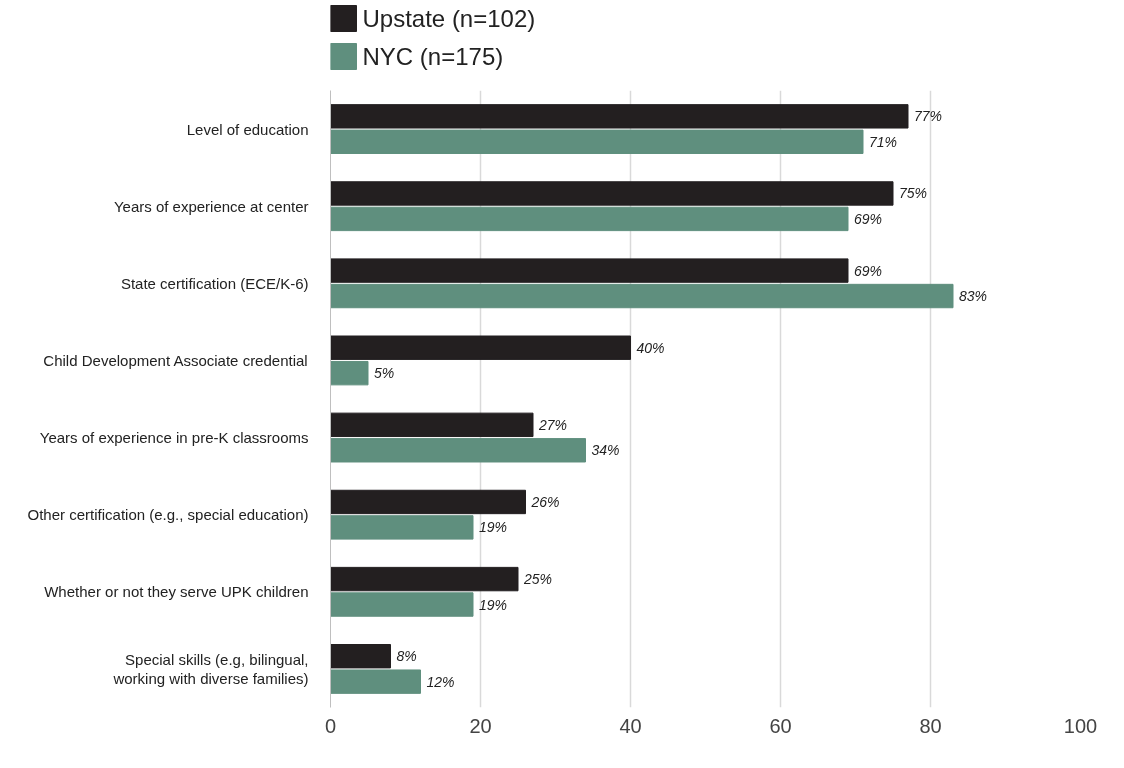  I want to click on data-label: 8%, so click(406, 656).